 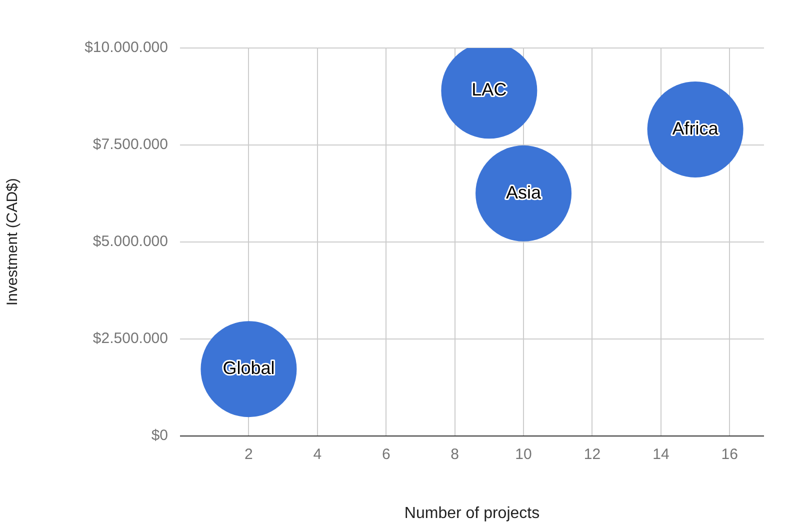 What do you see at coordinates (489, 90) in the screenshot?
I see `series-label: LAC` at bounding box center [489, 90].